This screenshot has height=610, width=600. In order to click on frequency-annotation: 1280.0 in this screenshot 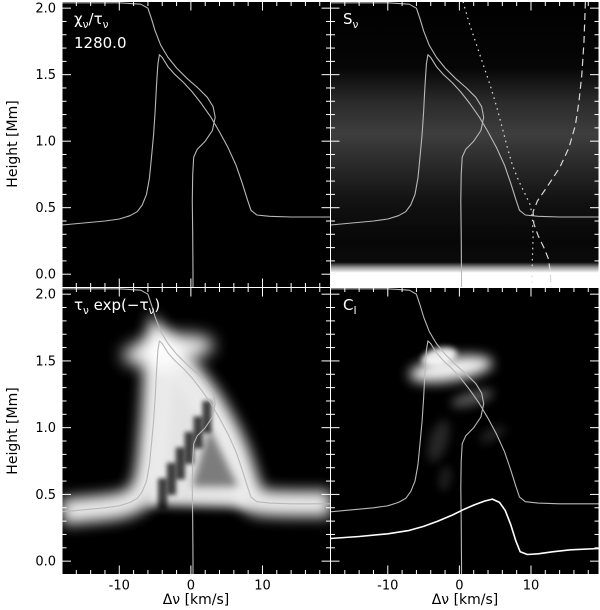, I will do `click(100, 43)`.